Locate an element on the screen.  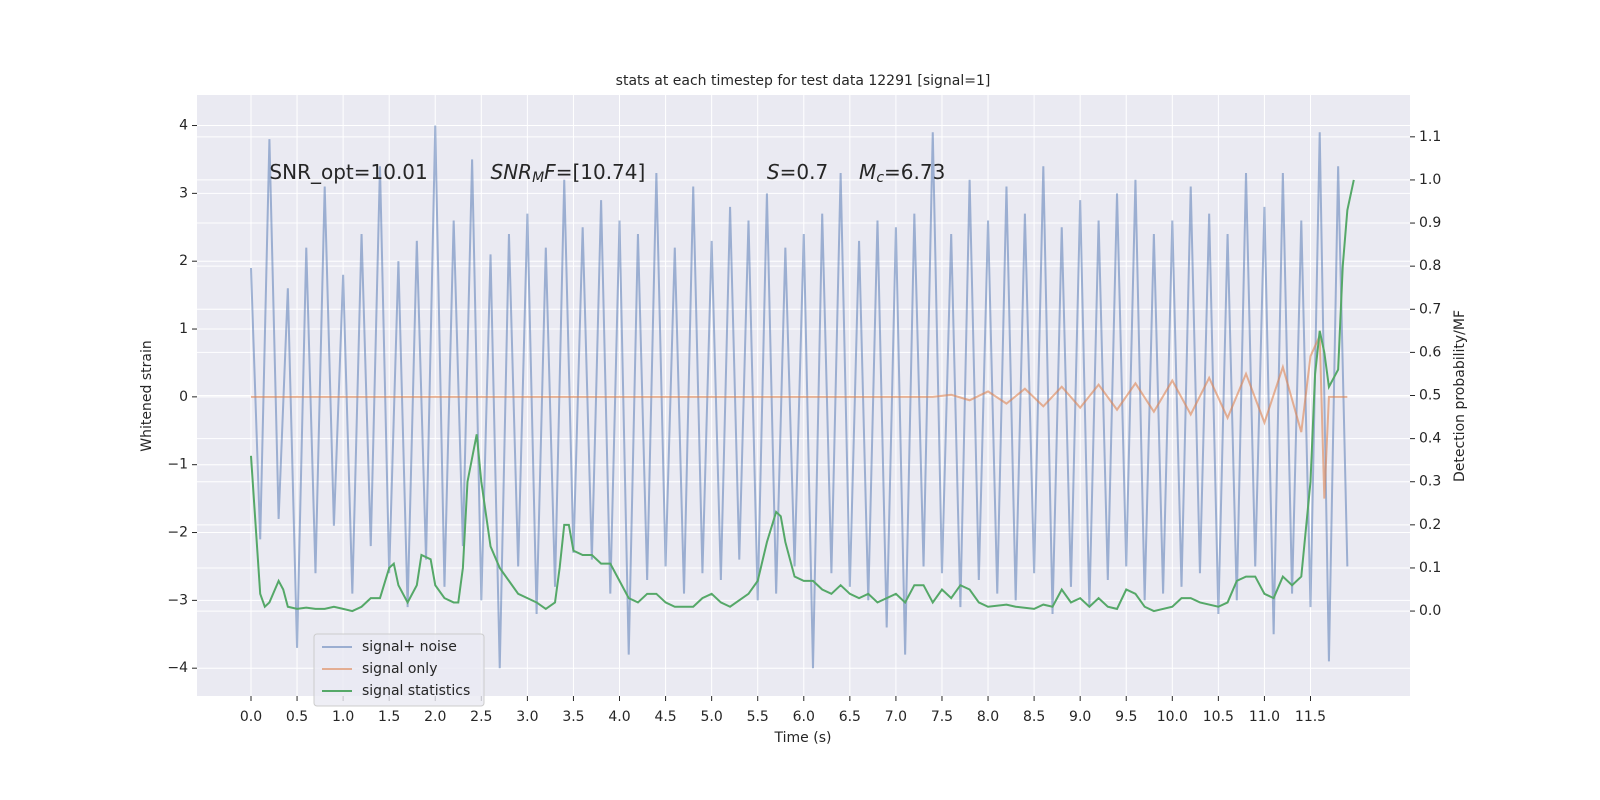
y-tick-label: 2 is located at coordinates (183, 261).